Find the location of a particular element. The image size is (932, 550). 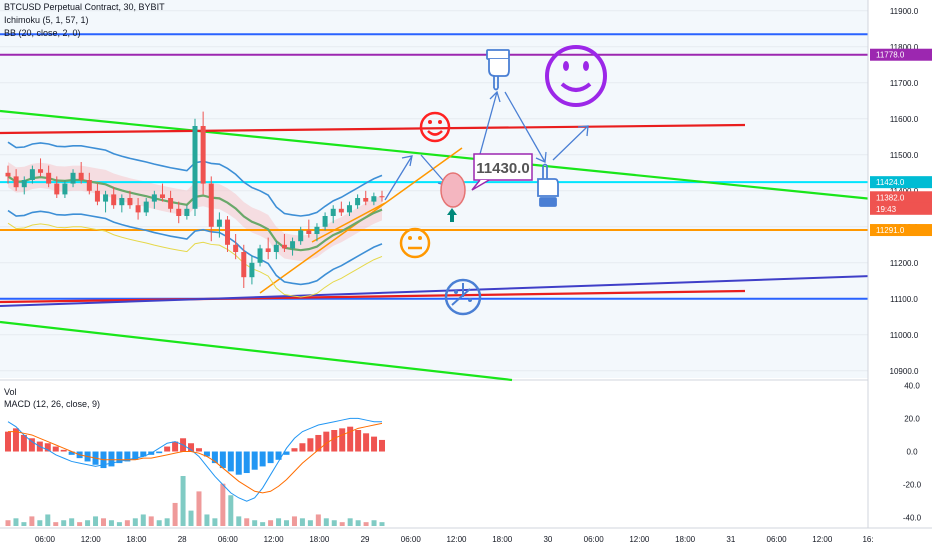

orange-neutral-face-icon is located at coordinates (415, 243).